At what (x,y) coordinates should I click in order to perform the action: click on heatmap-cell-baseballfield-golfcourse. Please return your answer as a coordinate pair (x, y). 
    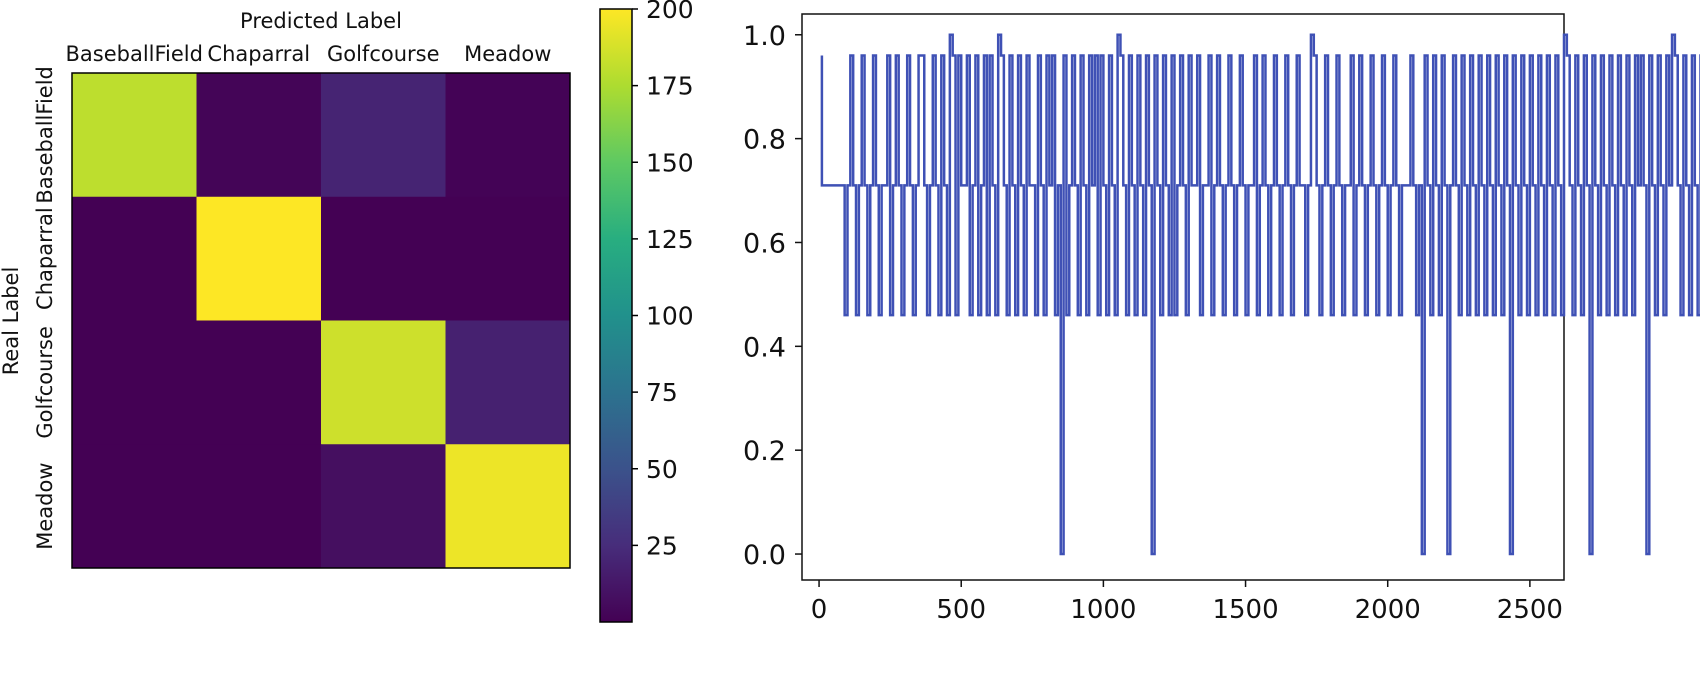
    Looking at the image, I should click on (383, 135).